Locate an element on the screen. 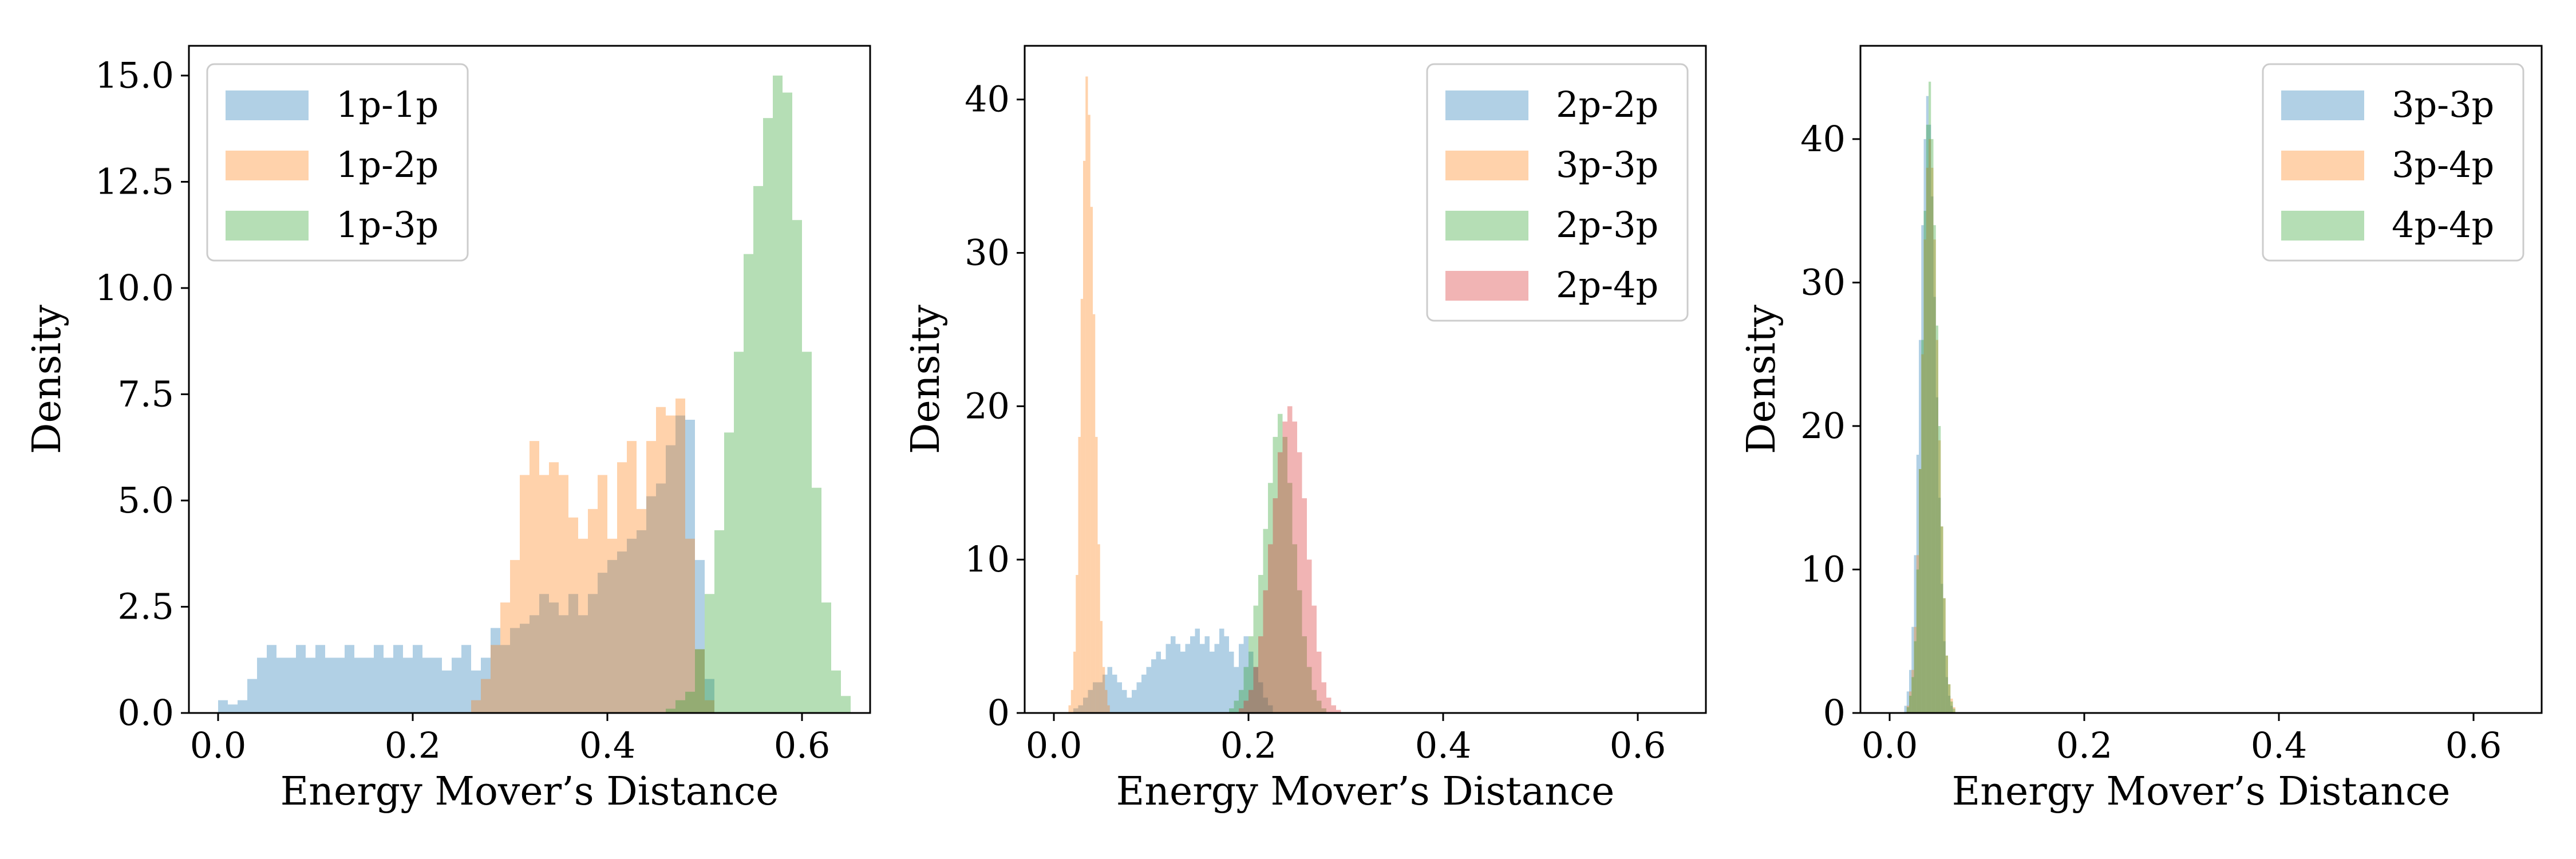  y-axis-title: Density is located at coordinates (47, 379).